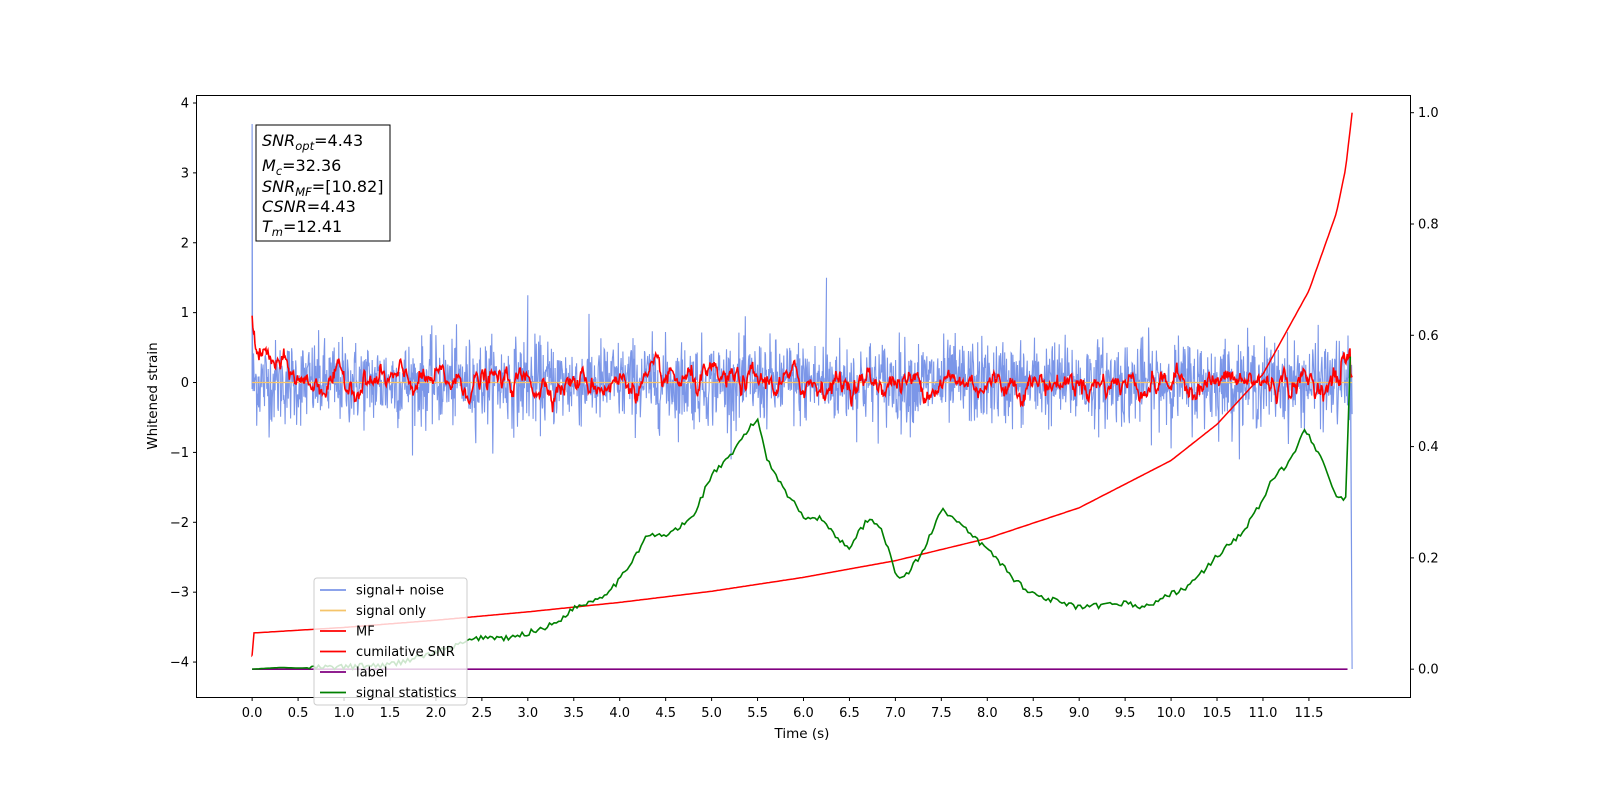 The image size is (1600, 800). I want to click on annotation-snr-opt: SNRopt=4.43, so click(312, 142).